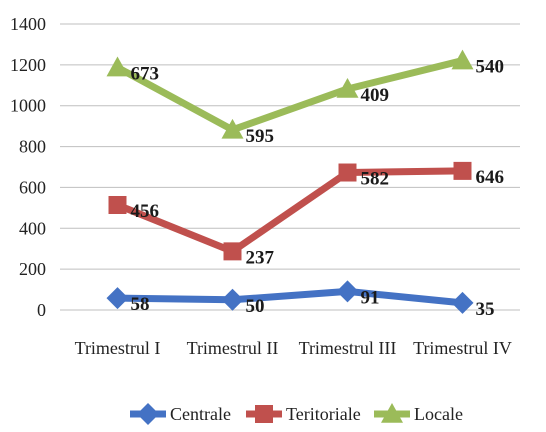  I want to click on y-tick-label: 1400, so click(28, 24).